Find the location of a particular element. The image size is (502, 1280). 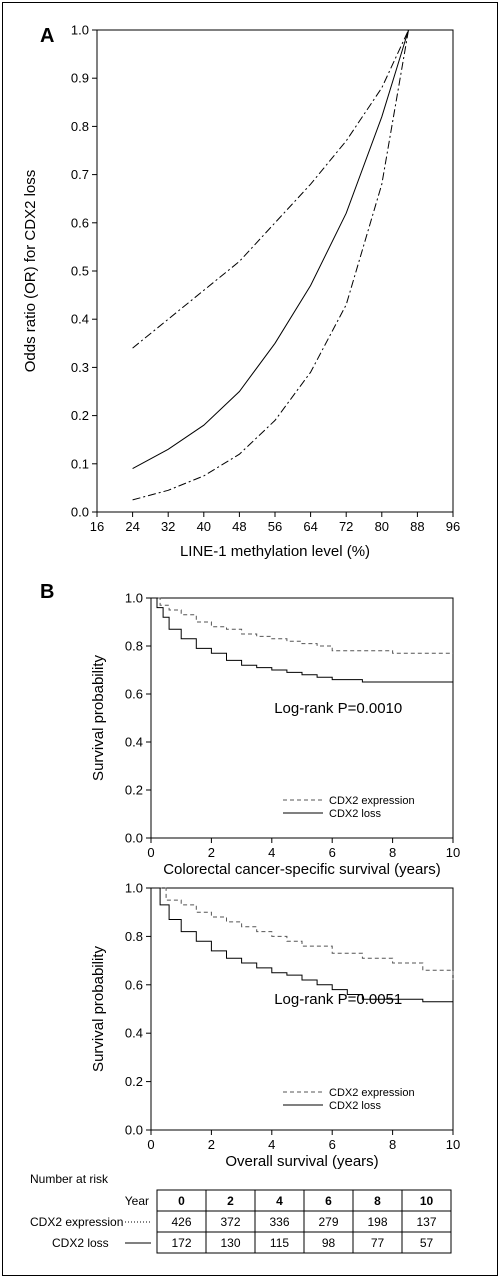

at-risk-count: 137 is located at coordinates (426, 1222).